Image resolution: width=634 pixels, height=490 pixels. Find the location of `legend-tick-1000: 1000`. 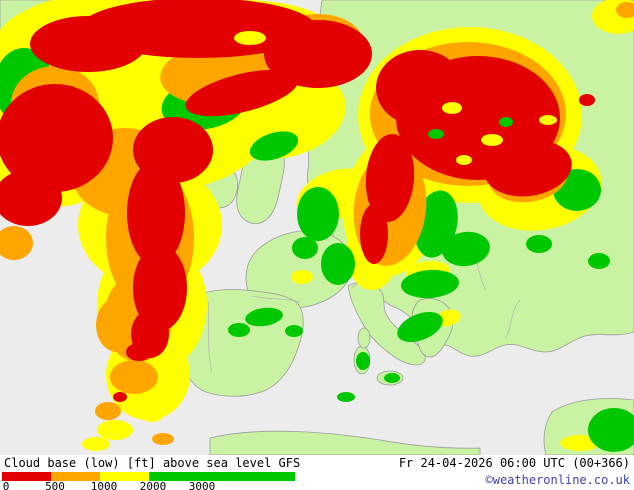

legend-tick-1000: 1000 is located at coordinates (104, 485).